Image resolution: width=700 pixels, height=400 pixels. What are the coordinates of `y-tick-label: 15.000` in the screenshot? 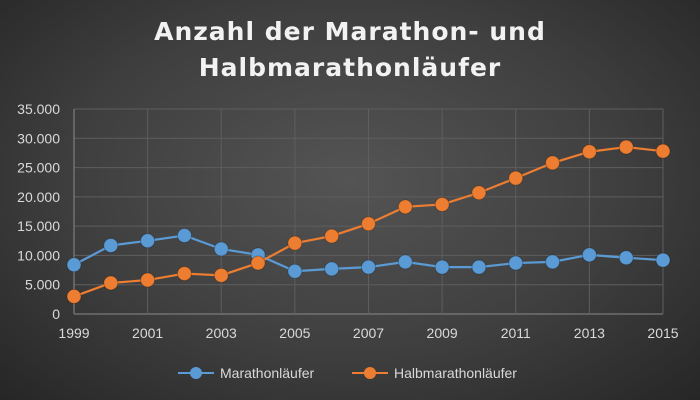 It's located at (38, 226).